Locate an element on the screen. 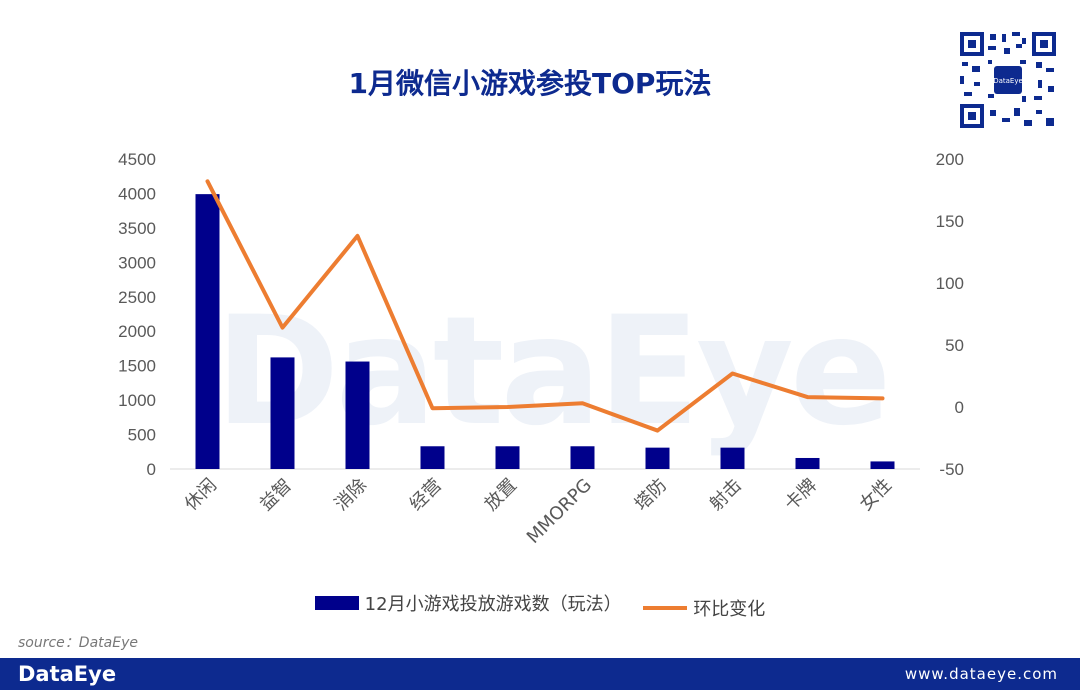  left-tick-label: 2000 is located at coordinates (137, 331).